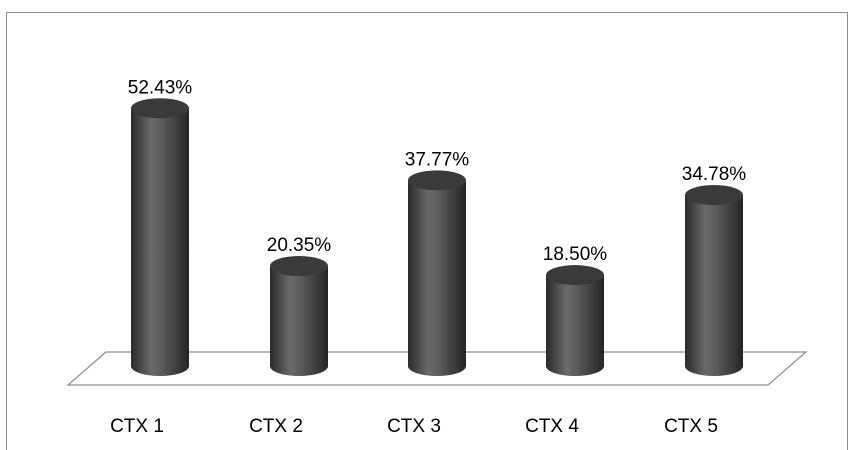 The width and height of the screenshot is (856, 450). I want to click on category-label-2: CTX 2, so click(276, 426).